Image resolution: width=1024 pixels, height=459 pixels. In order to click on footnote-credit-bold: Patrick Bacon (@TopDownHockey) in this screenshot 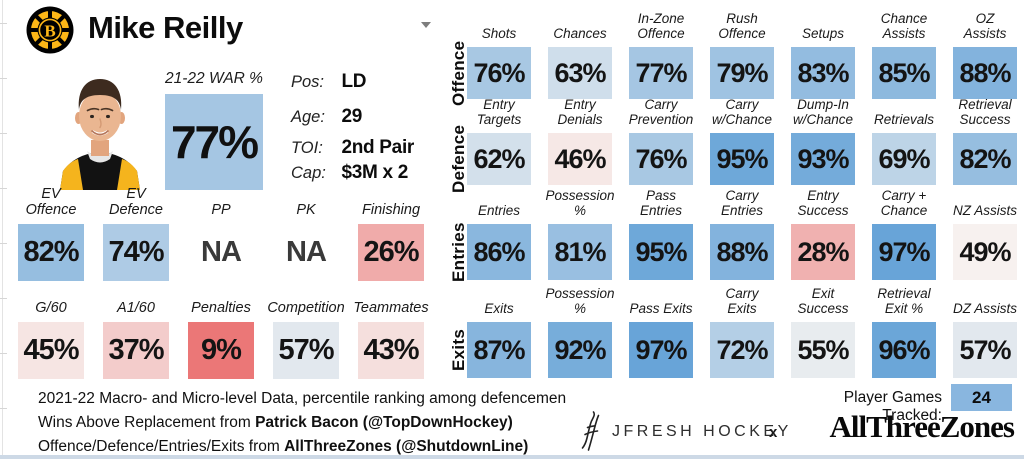, I will do `click(384, 422)`.